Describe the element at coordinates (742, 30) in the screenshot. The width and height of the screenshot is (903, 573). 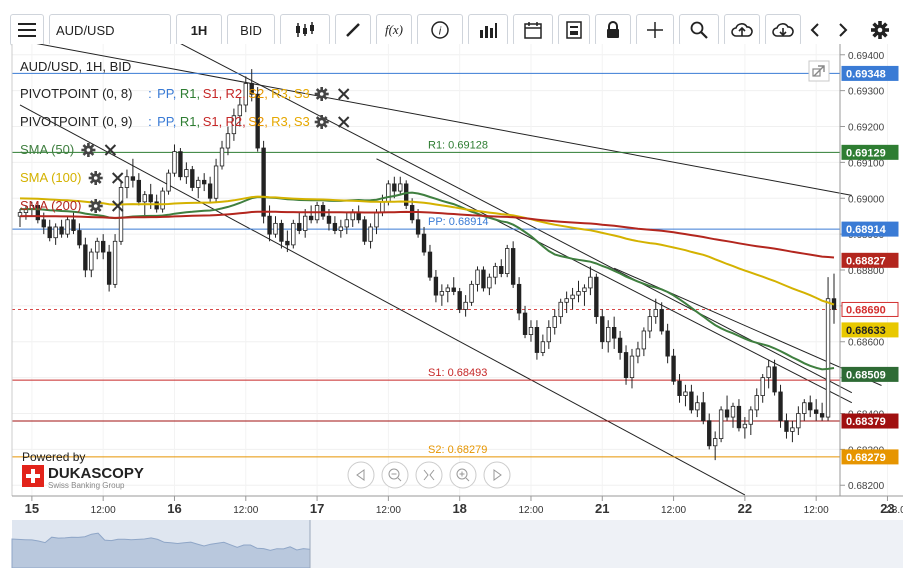
I see `cloud-upload-icon` at that location.